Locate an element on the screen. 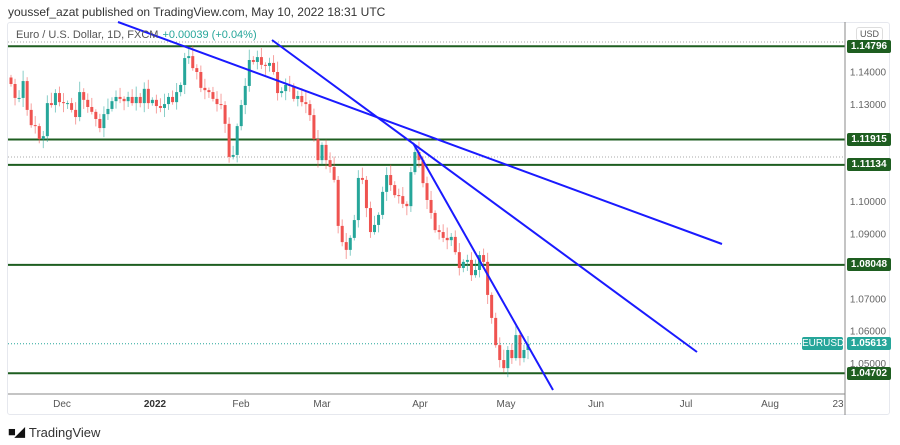  level-price-label: 1.04702 is located at coordinates (869, 373).